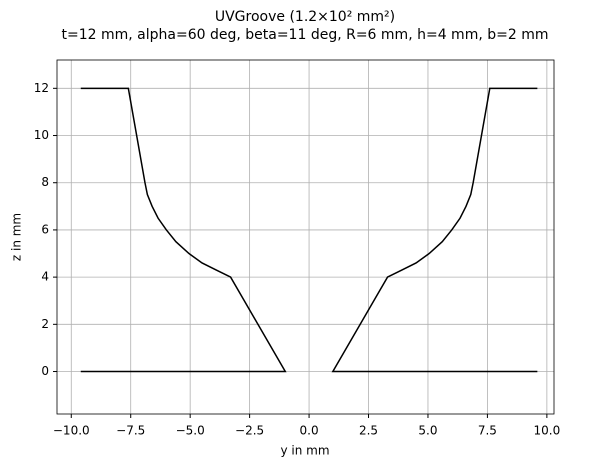 This screenshot has height=472, width=604. Describe the element at coordinates (45, 182) in the screenshot. I see `y-tick-label: 8` at that location.